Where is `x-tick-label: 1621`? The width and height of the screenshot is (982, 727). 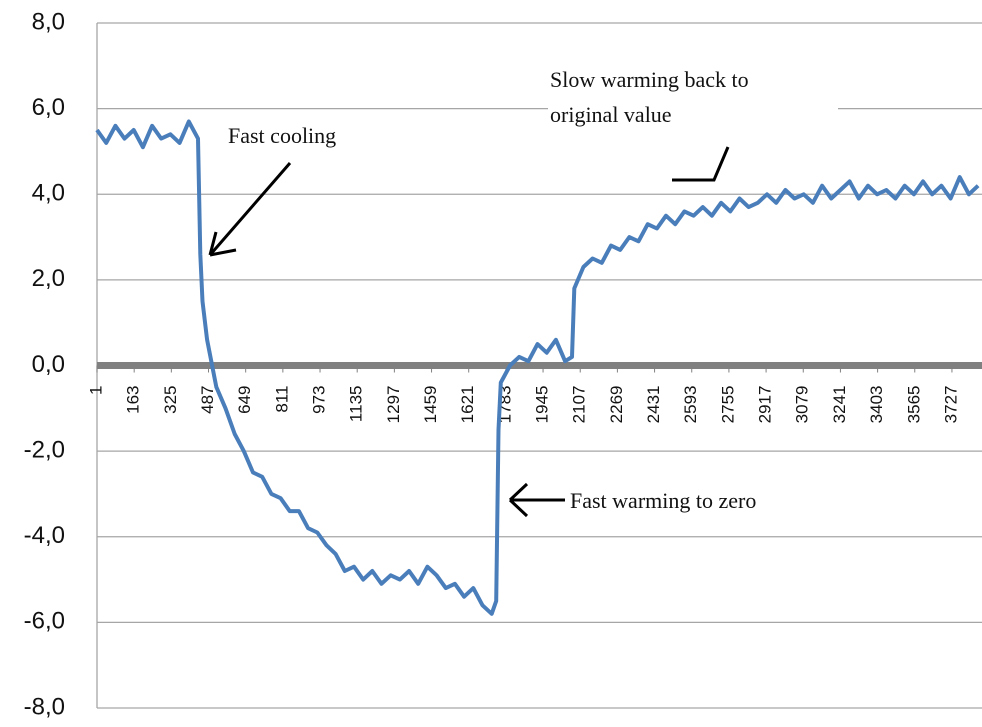
x-tick-label: 1621 is located at coordinates (467, 405).